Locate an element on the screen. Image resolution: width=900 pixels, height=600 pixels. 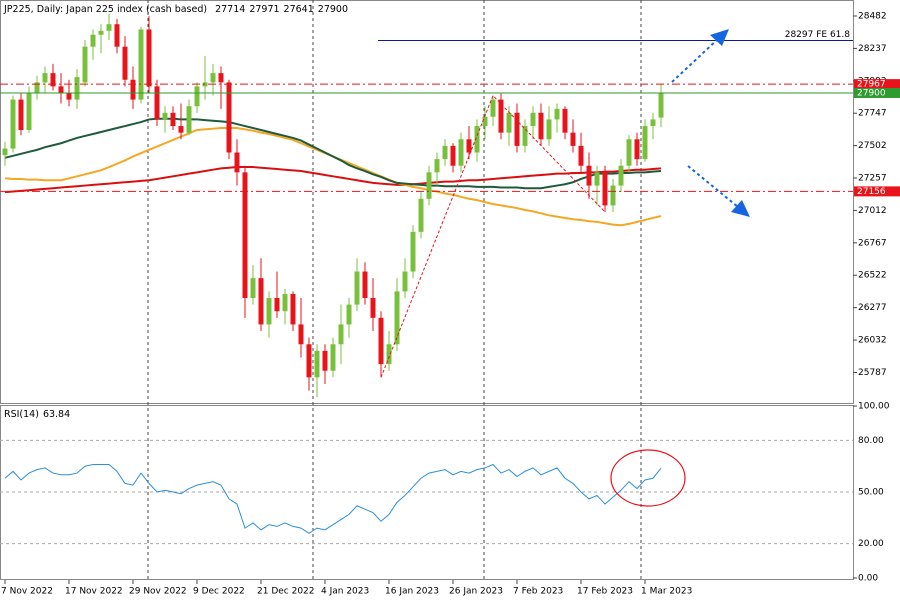
y-tick-label: 26767 is located at coordinates (872, 243).